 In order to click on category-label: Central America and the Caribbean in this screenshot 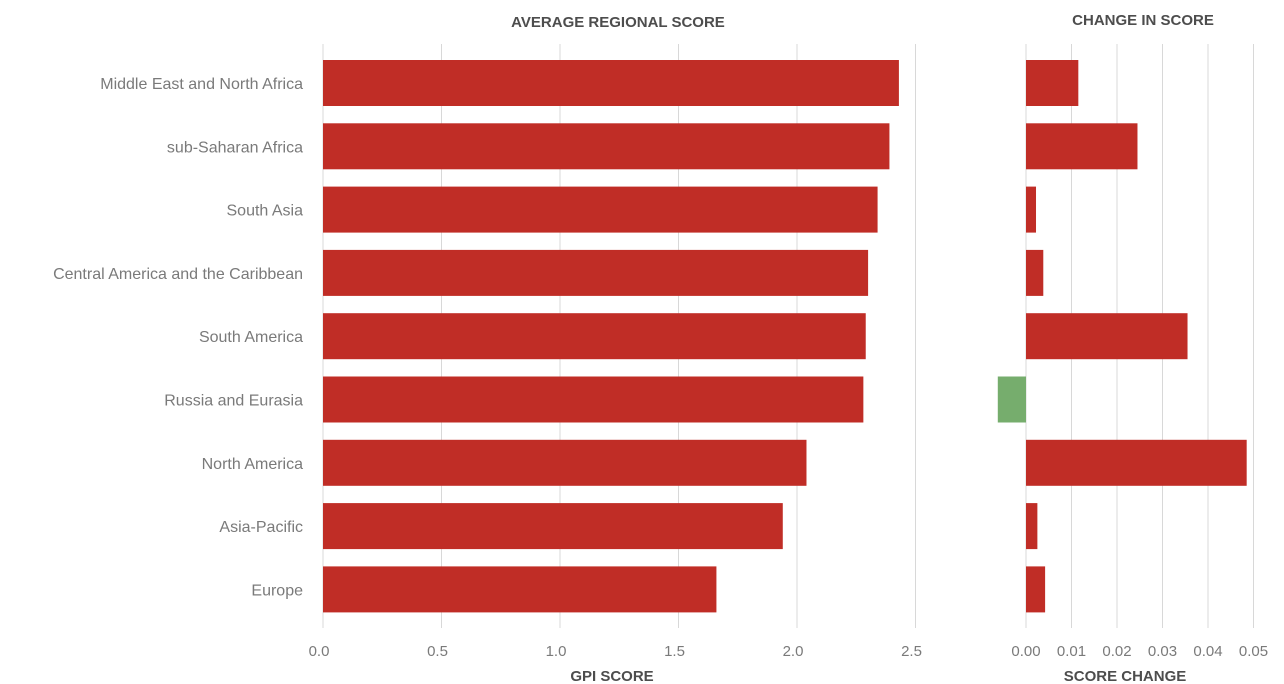, I will do `click(178, 274)`.